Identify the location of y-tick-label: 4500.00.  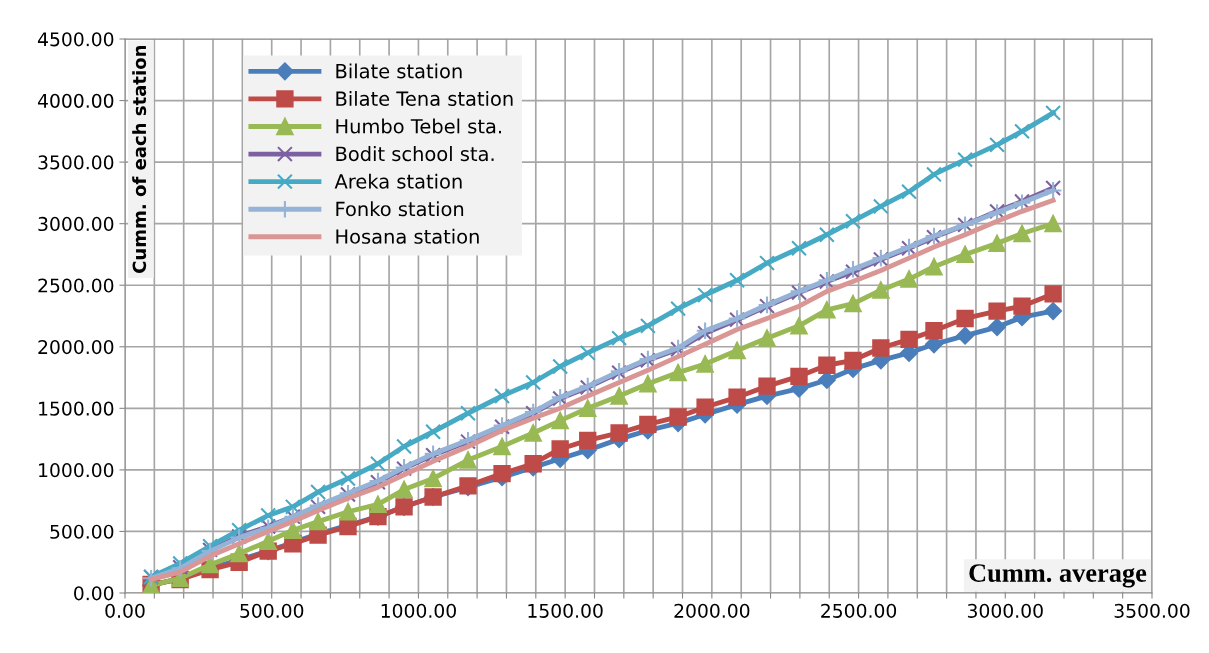
(75, 39).